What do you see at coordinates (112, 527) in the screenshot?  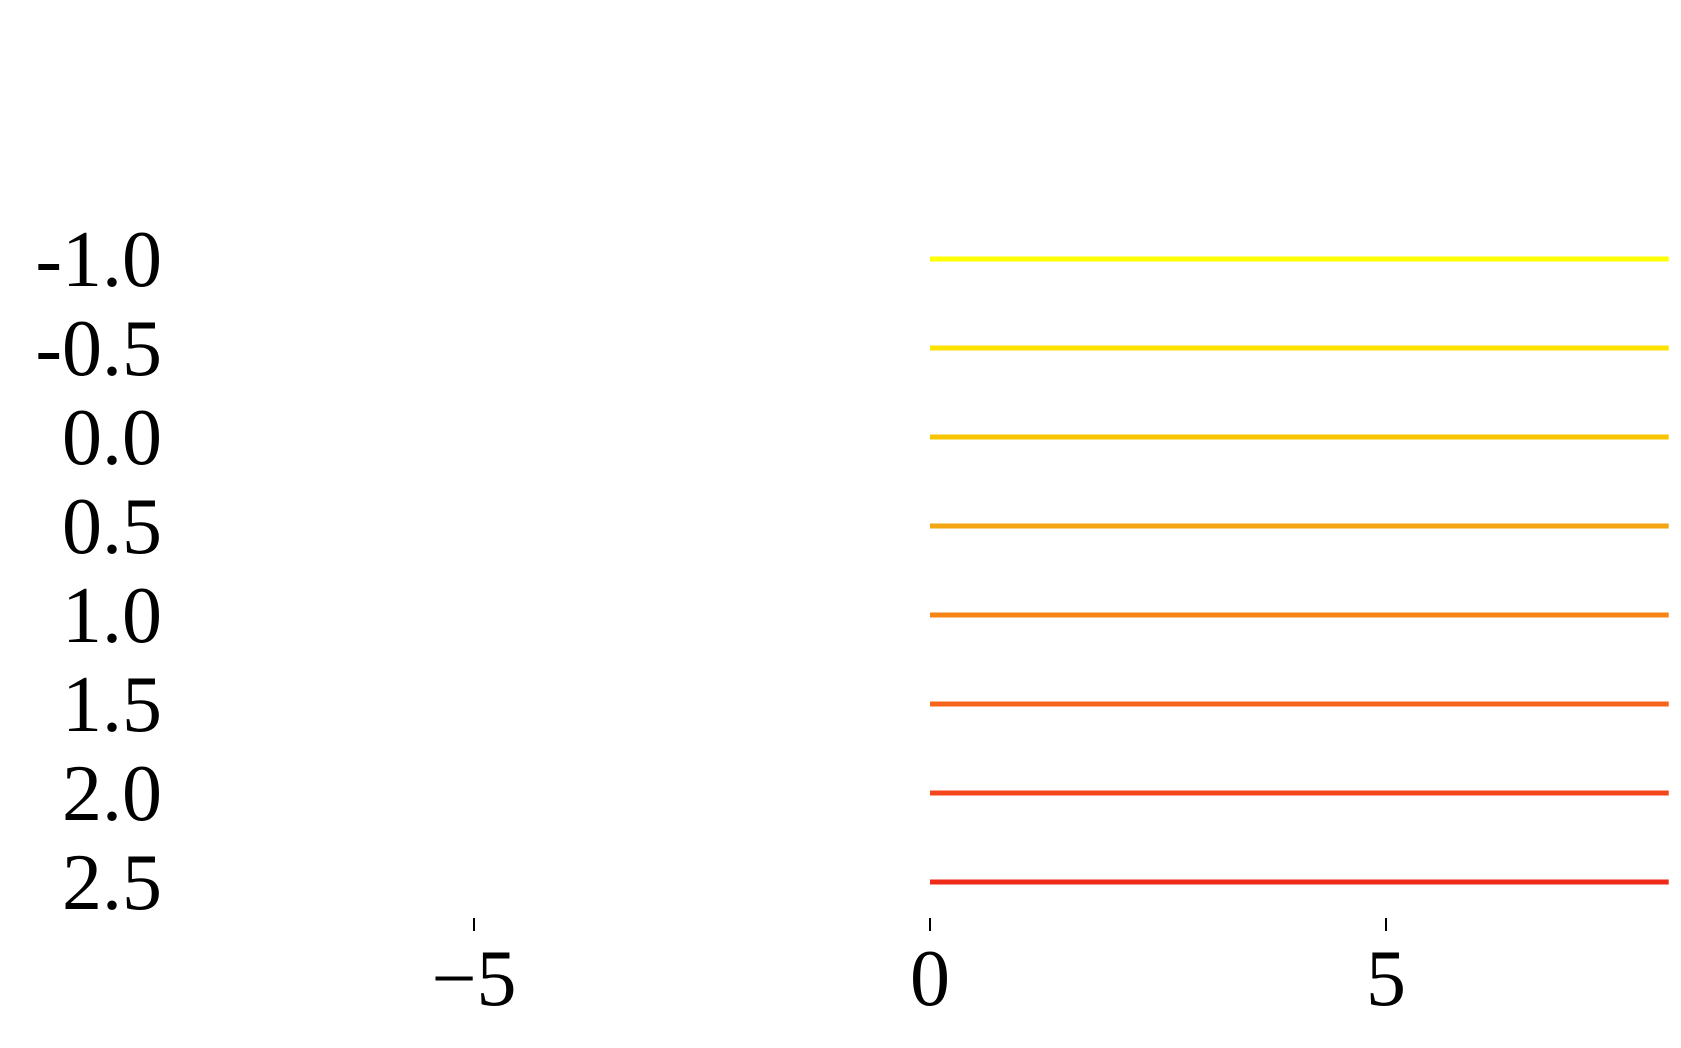 I see `y-tick-label: 0.5` at bounding box center [112, 527].